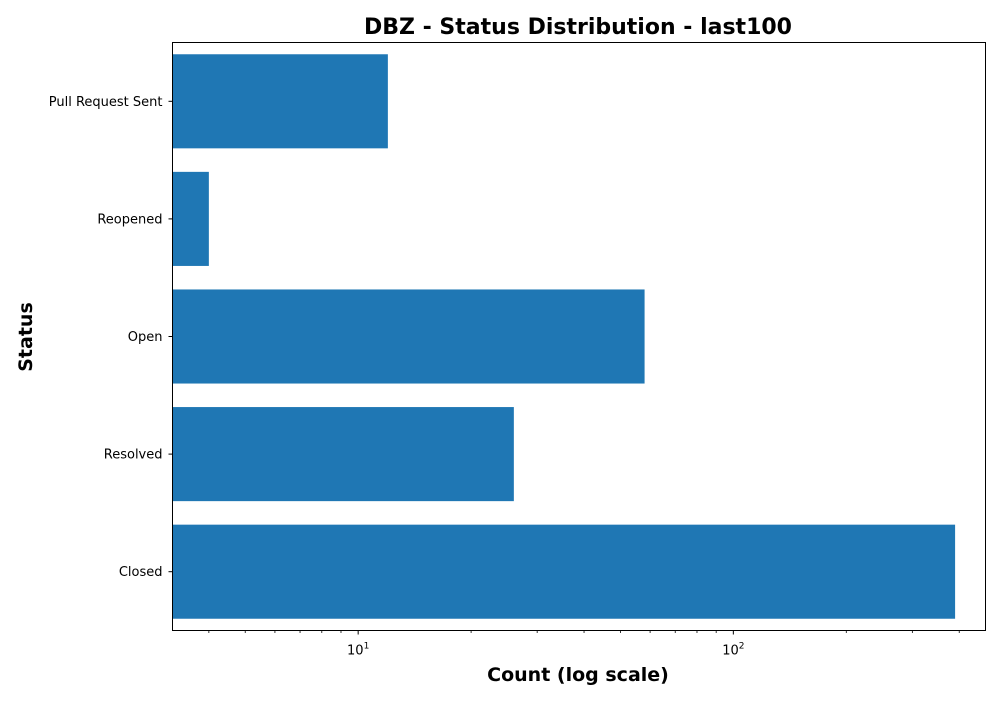  What do you see at coordinates (343, 454) in the screenshot?
I see `bar-resolved` at bounding box center [343, 454].